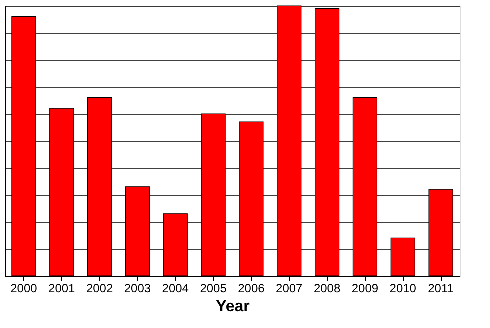  What do you see at coordinates (233, 307) in the screenshot?
I see `x-axis-title: Year` at bounding box center [233, 307].